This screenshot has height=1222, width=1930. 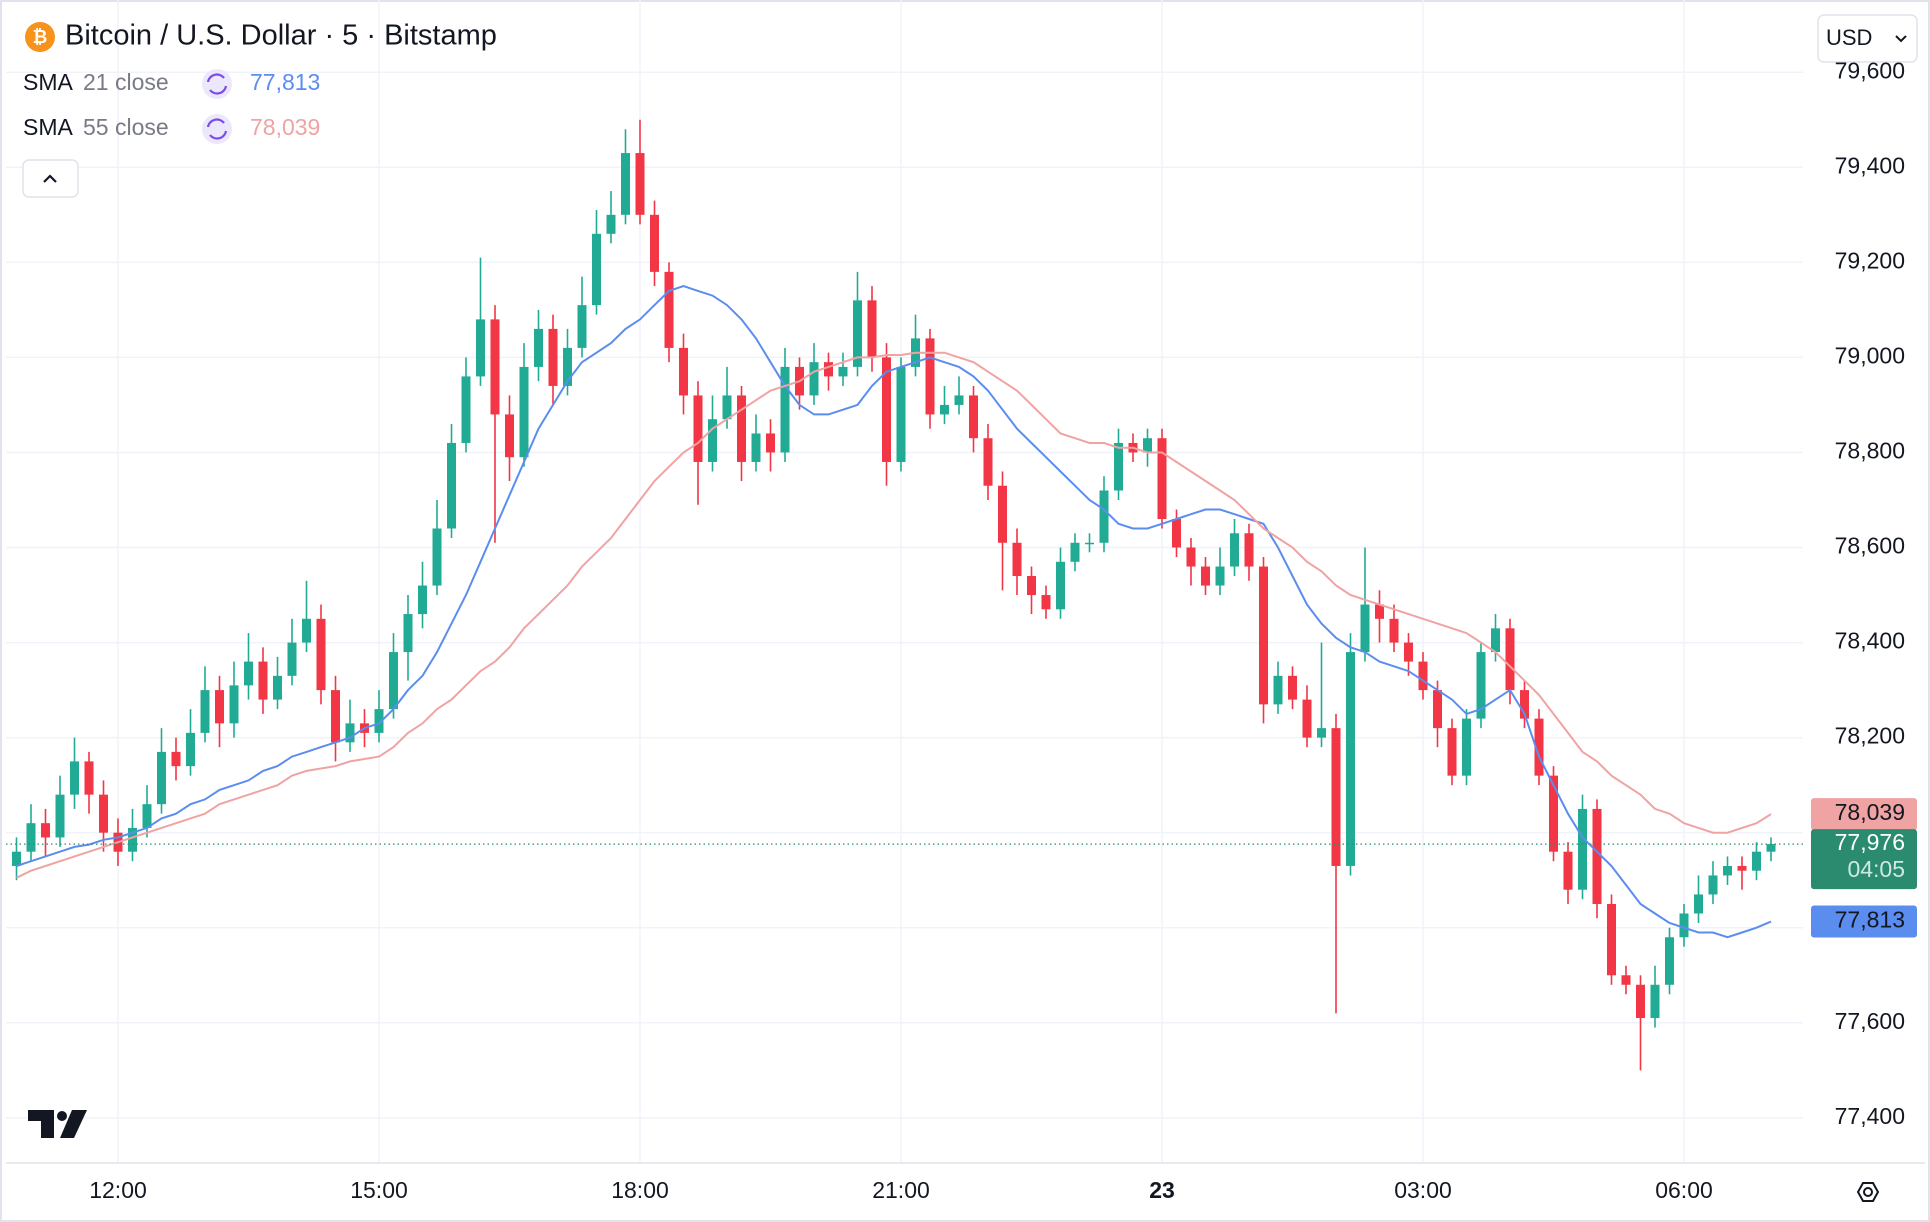 What do you see at coordinates (1876, 869) in the screenshot?
I see `countdown-label: 04:05` at bounding box center [1876, 869].